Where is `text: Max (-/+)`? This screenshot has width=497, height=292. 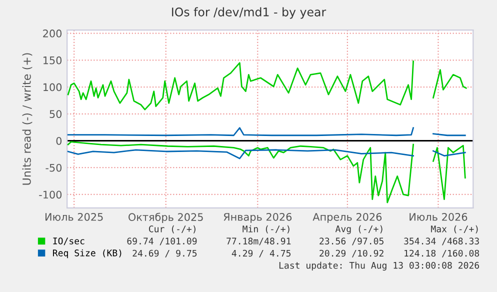 text: Max (-/+) is located at coordinates (454, 229).